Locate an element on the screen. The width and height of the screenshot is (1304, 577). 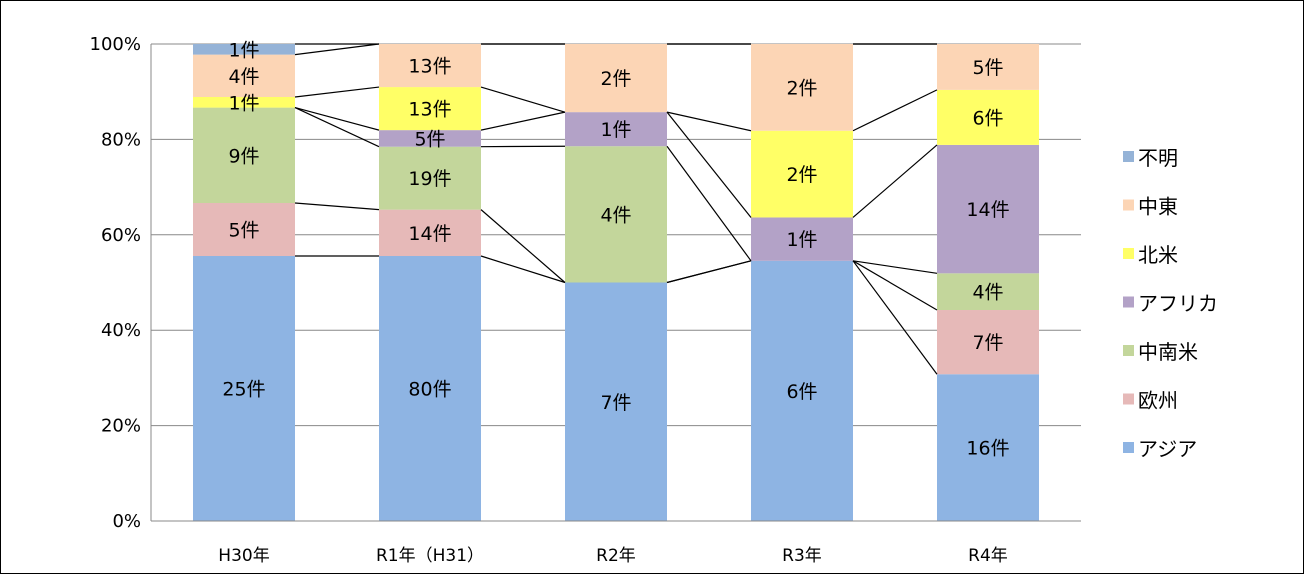
data-label: 9件 is located at coordinates (243, 156).